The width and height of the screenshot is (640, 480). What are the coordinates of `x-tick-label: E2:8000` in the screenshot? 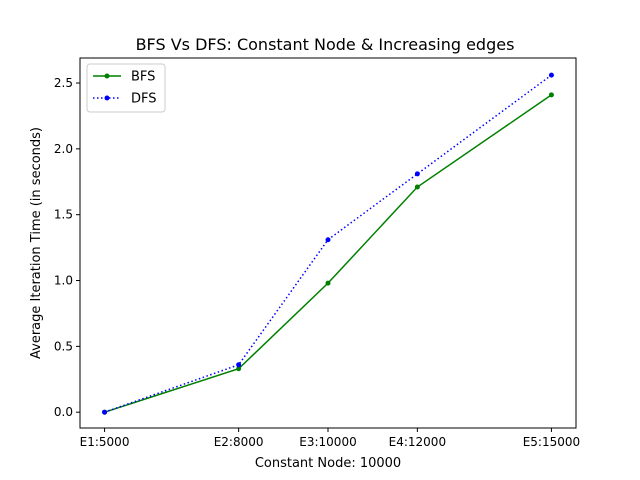 It's located at (239, 442).